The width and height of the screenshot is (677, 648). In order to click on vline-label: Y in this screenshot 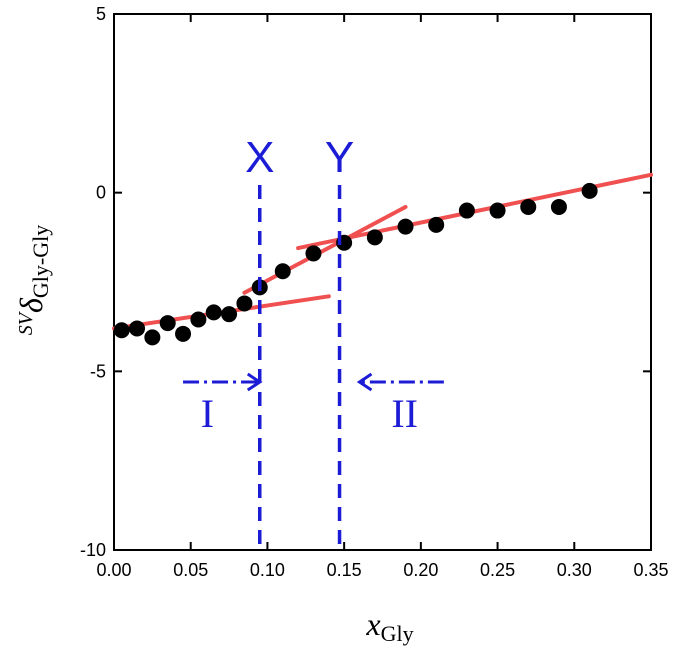, I will do `click(339, 157)`.